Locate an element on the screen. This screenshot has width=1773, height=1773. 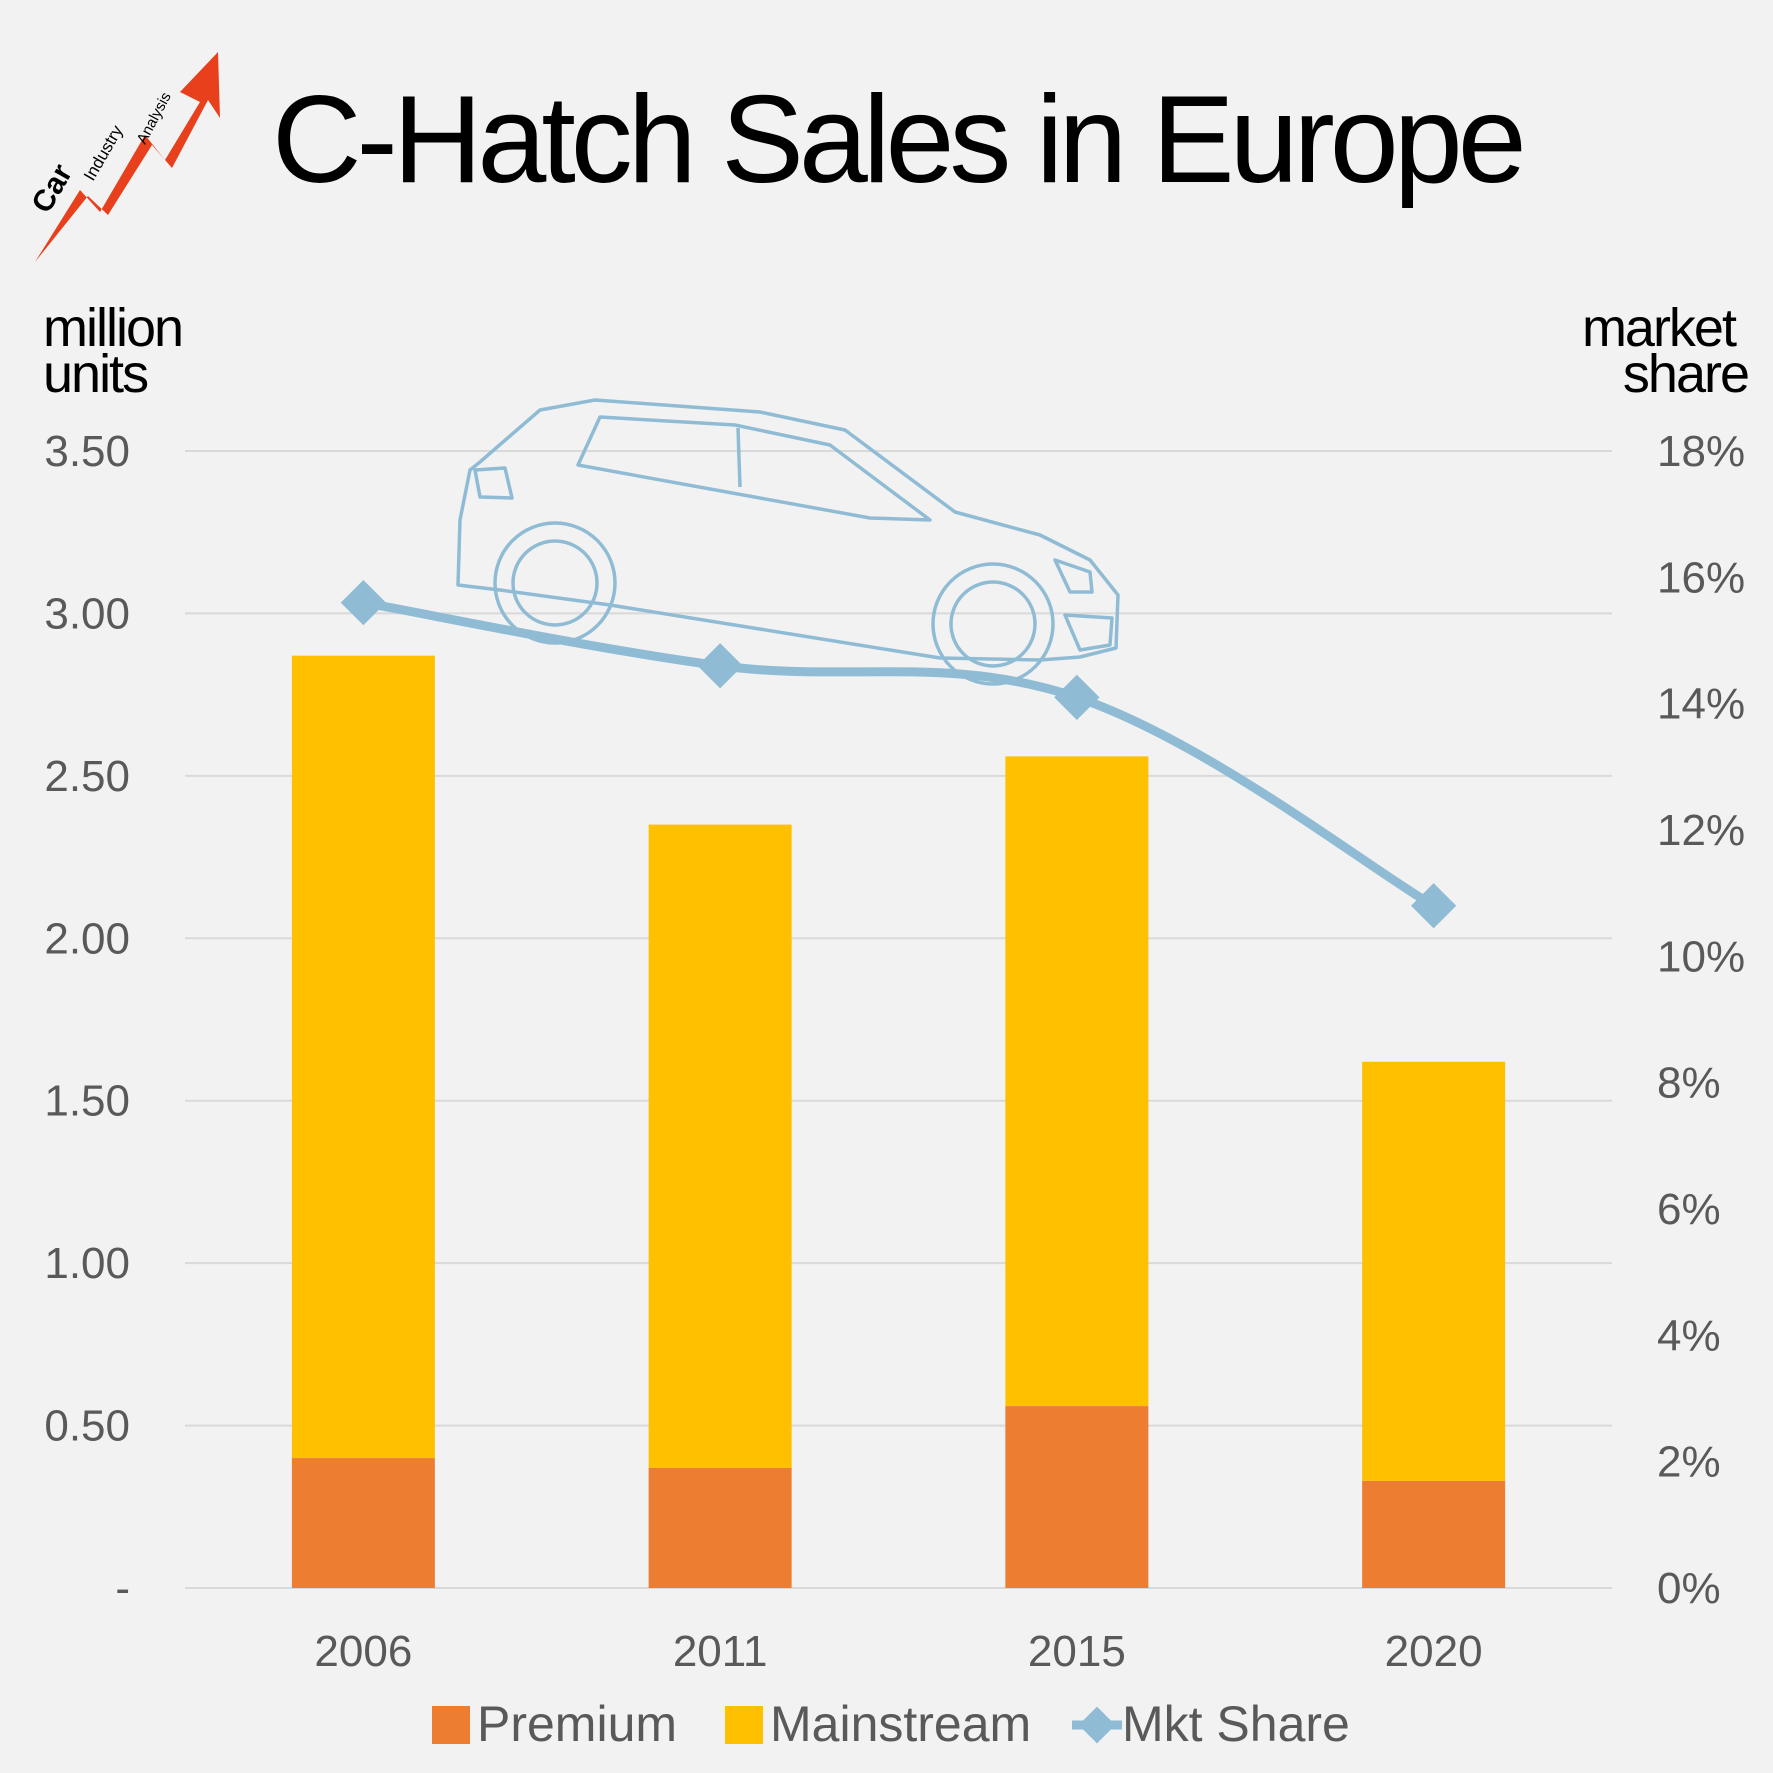
x-axis-tick-label: 2015 is located at coordinates (1077, 1651).